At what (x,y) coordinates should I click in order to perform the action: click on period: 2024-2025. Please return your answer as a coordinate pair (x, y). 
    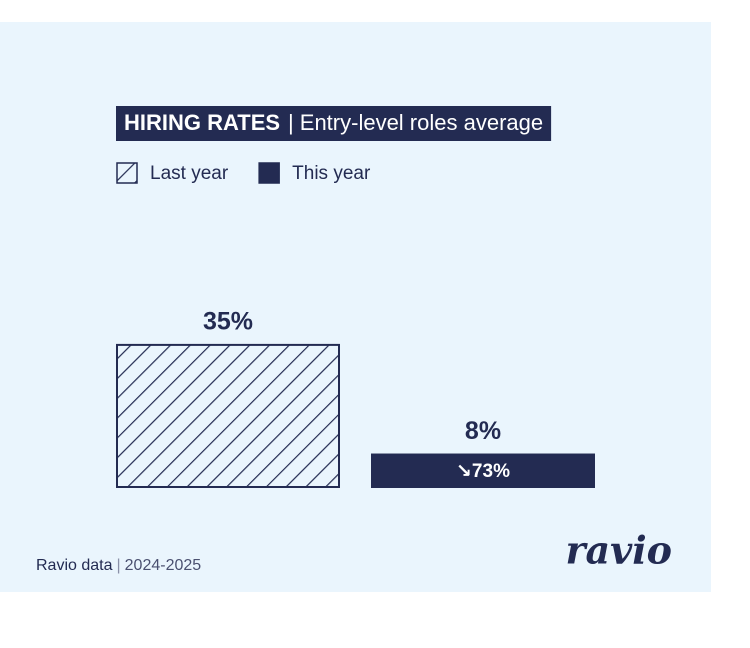
    Looking at the image, I should click on (163, 565).